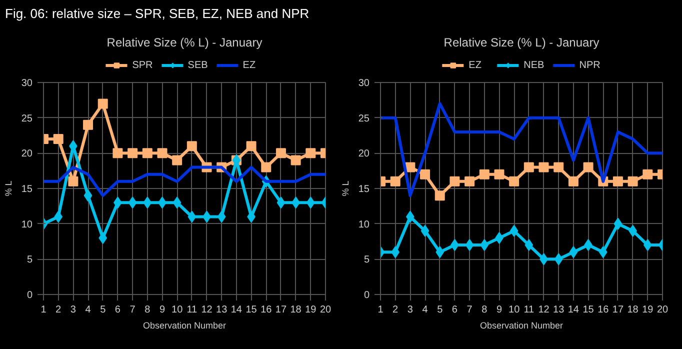 The image size is (682, 349). I want to click on caption: Fig. 06: relative size – SPR, SEB, EZ, NEB and NPR, so click(157, 14).